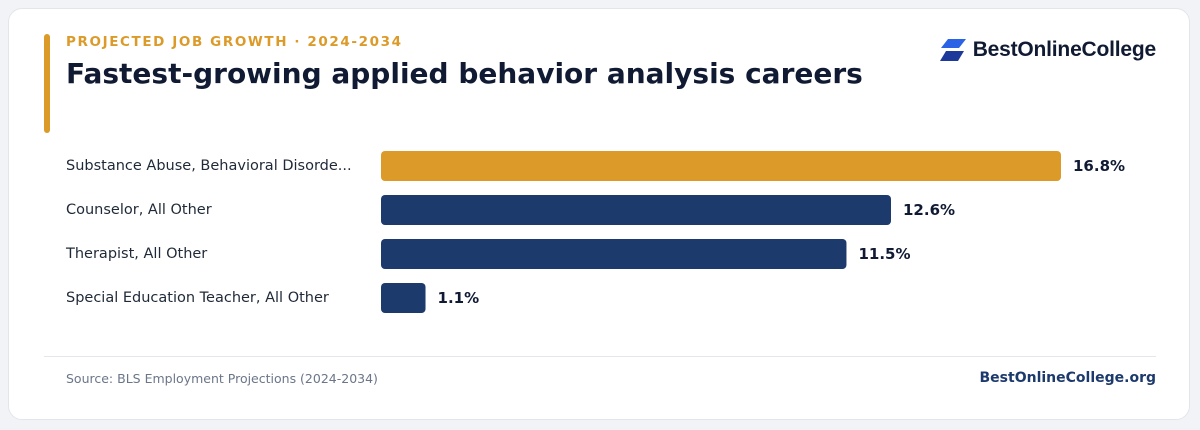 The image size is (1200, 430). What do you see at coordinates (600, 356) in the screenshot?
I see `footer-divider` at bounding box center [600, 356].